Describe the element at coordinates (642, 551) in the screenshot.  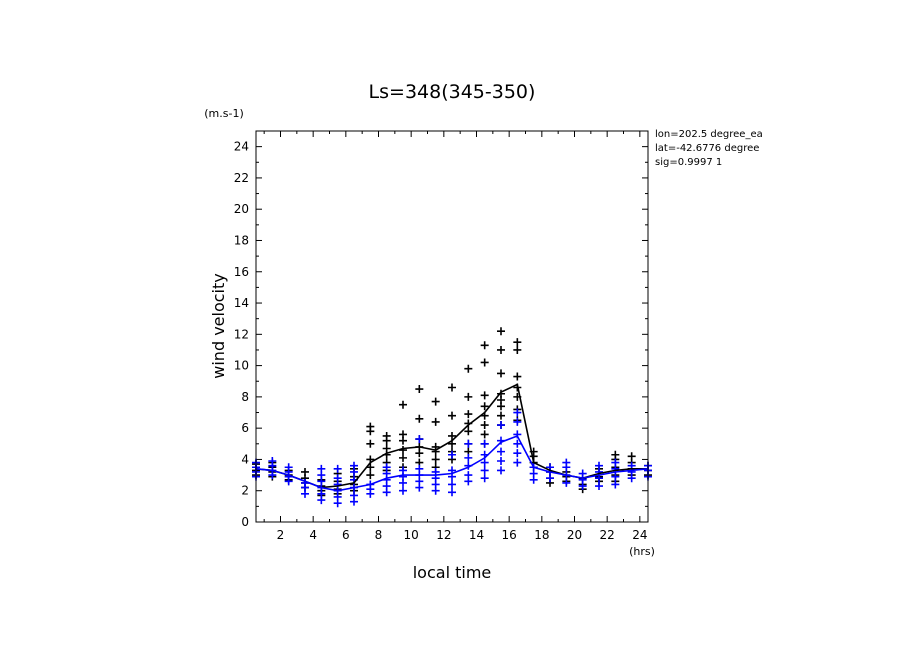
I see `x-unit-label: (hrs)` at that location.